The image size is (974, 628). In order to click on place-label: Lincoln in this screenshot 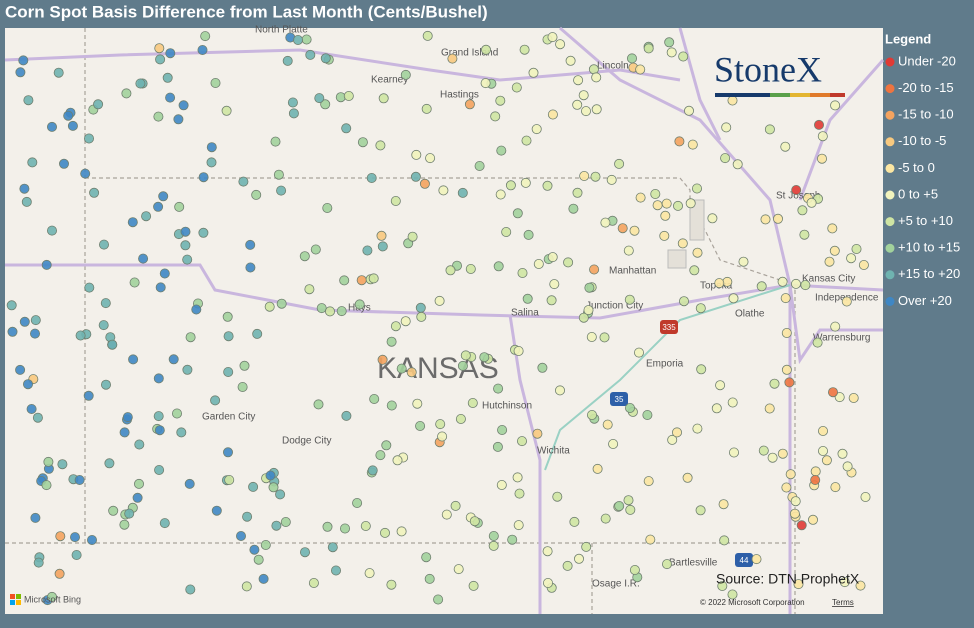, I will do `click(613, 66)`.